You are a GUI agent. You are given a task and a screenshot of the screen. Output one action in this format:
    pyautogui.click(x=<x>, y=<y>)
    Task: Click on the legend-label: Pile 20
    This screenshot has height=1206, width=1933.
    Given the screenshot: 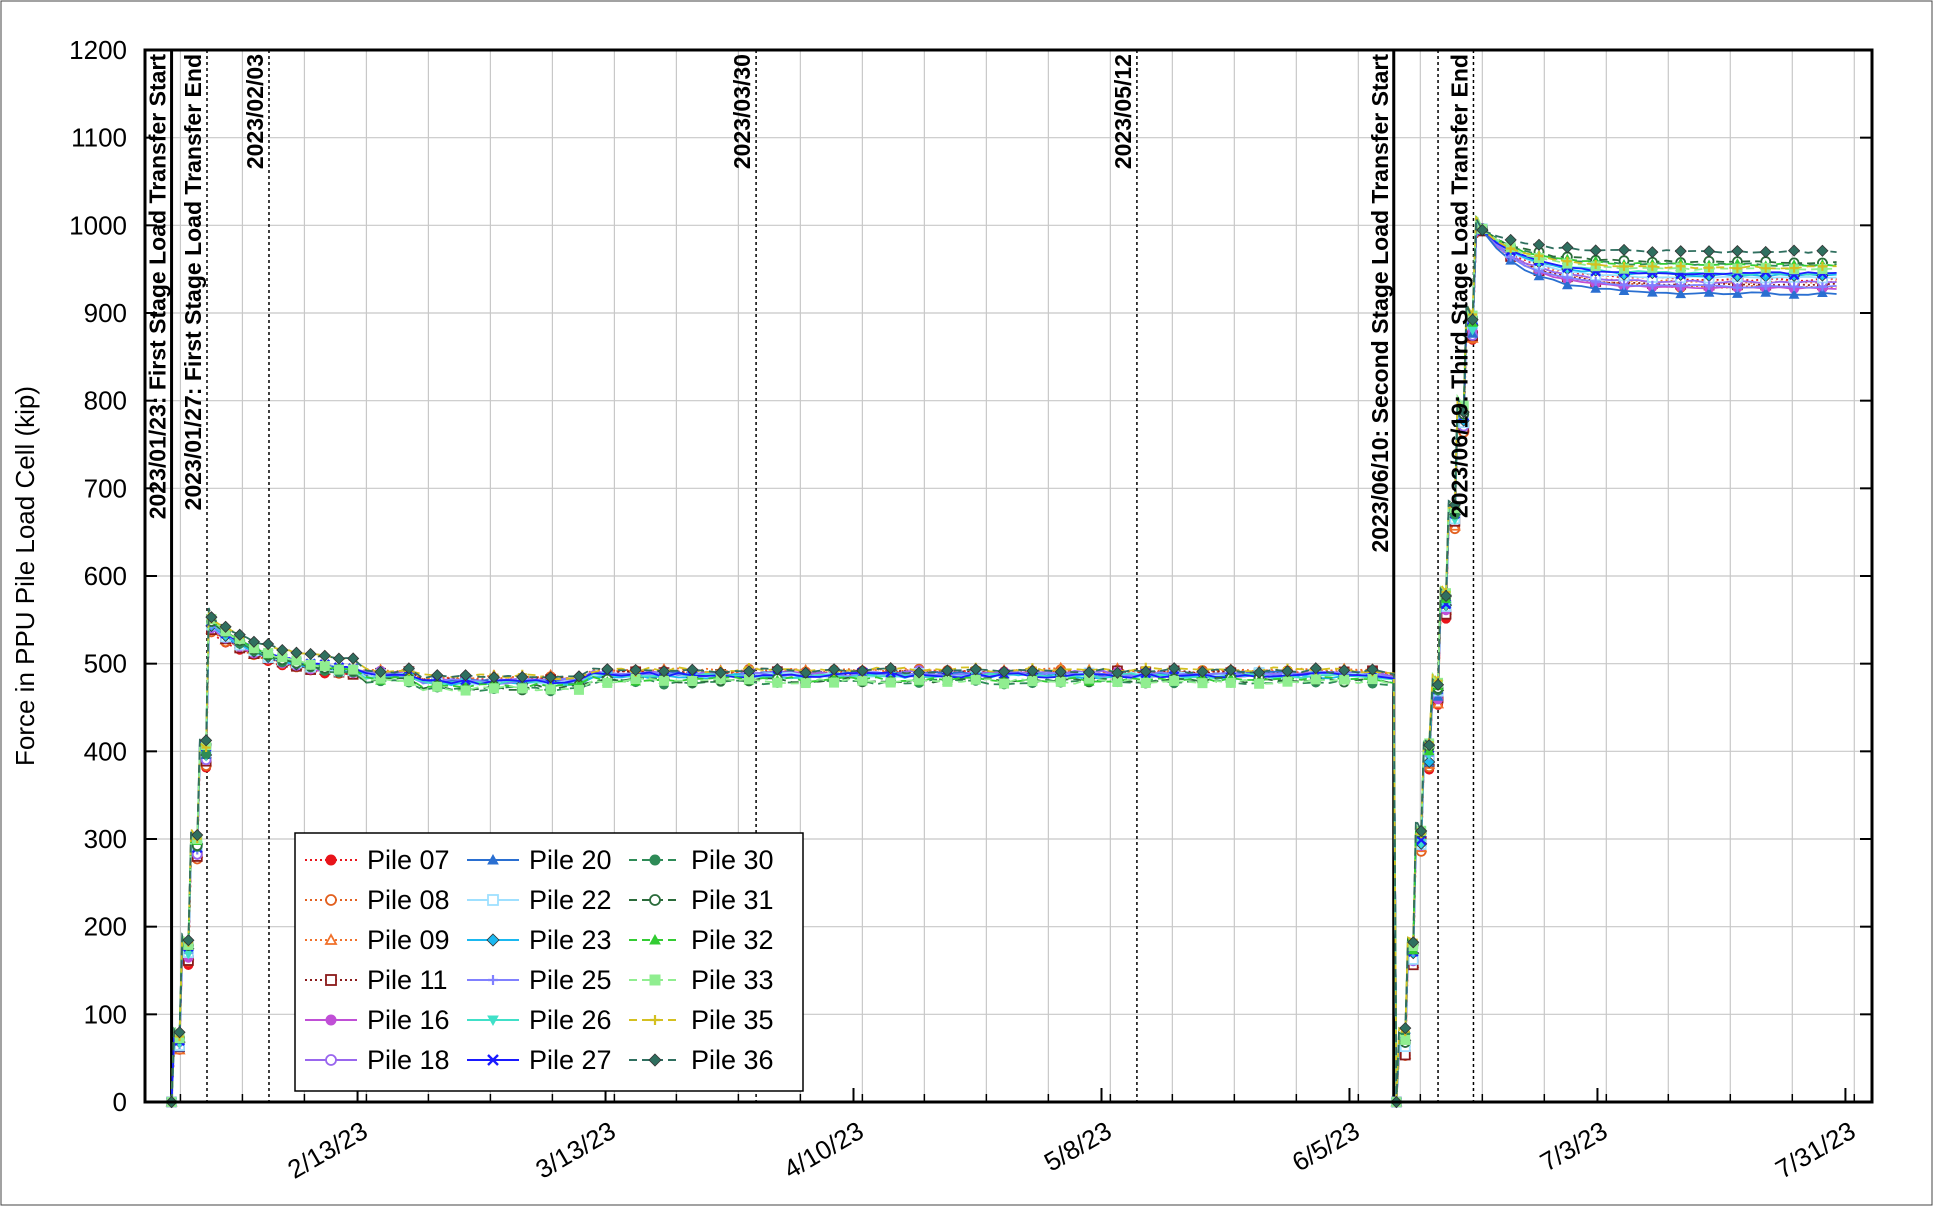 What is the action you would take?
    pyautogui.click(x=570, y=860)
    